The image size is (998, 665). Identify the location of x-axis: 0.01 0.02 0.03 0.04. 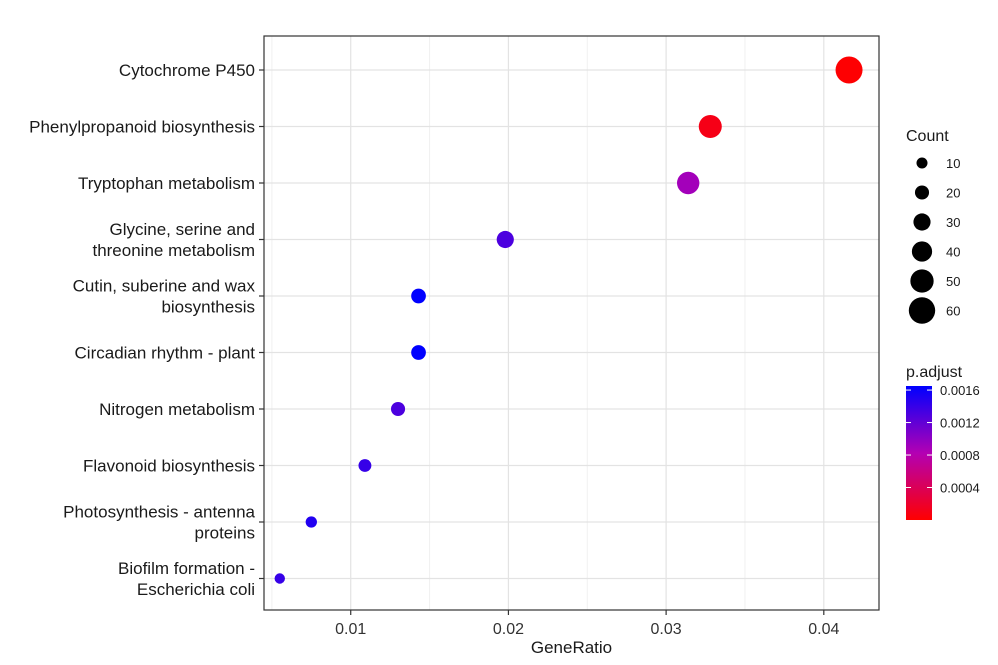
(587, 624).